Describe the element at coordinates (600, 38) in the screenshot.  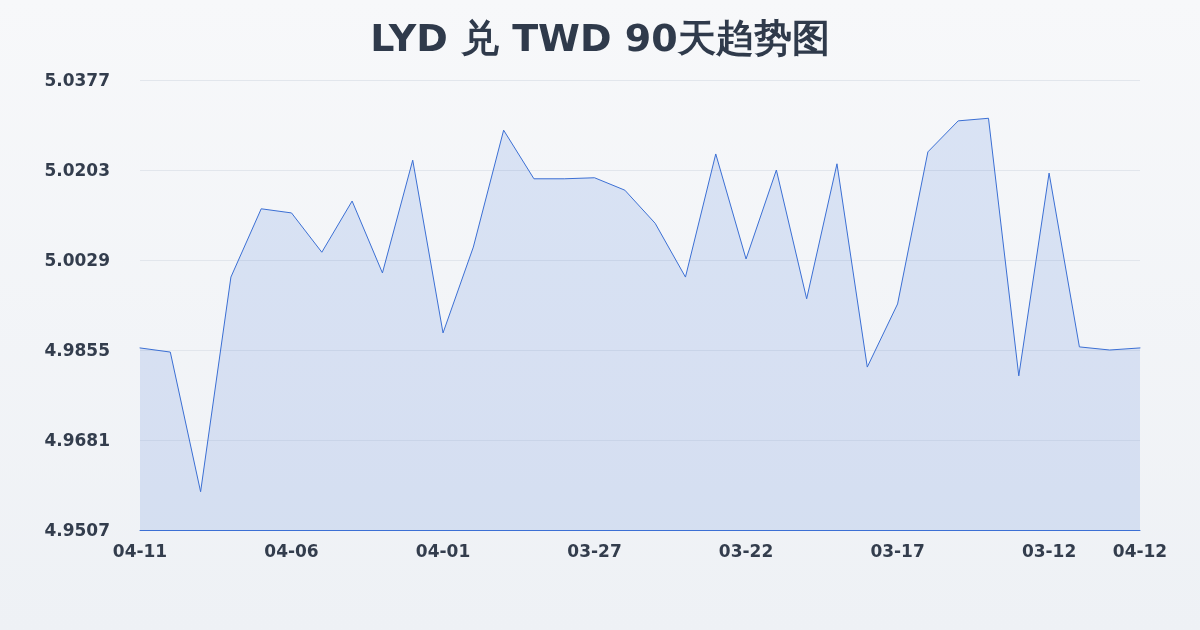
I see `chart-title: LYD 兑 TWD 90天趋势图` at that location.